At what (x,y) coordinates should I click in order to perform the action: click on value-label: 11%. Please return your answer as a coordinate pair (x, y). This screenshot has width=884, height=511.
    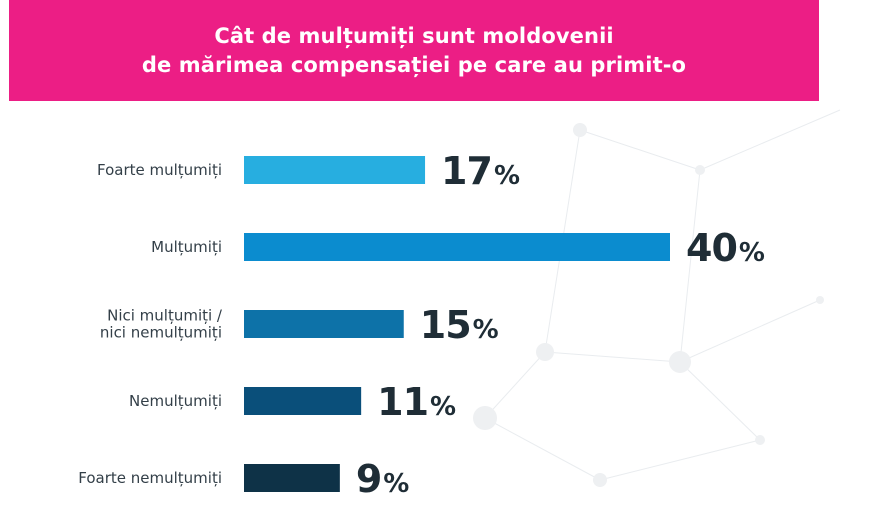
    Looking at the image, I should click on (416, 402).